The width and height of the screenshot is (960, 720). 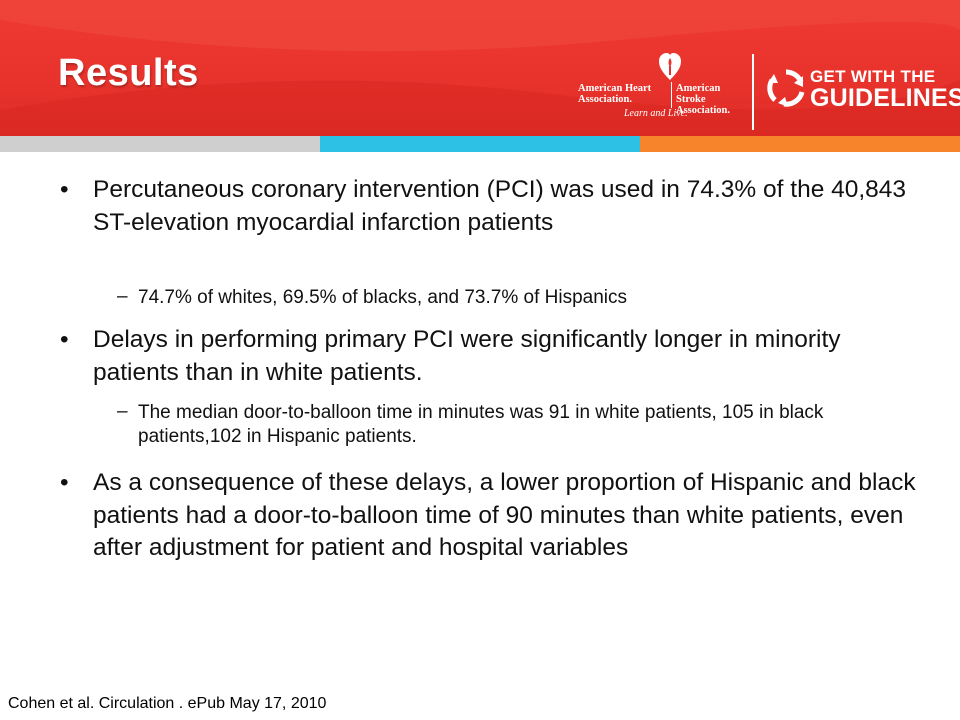 I want to click on slide-title: Results, so click(x=128, y=73).